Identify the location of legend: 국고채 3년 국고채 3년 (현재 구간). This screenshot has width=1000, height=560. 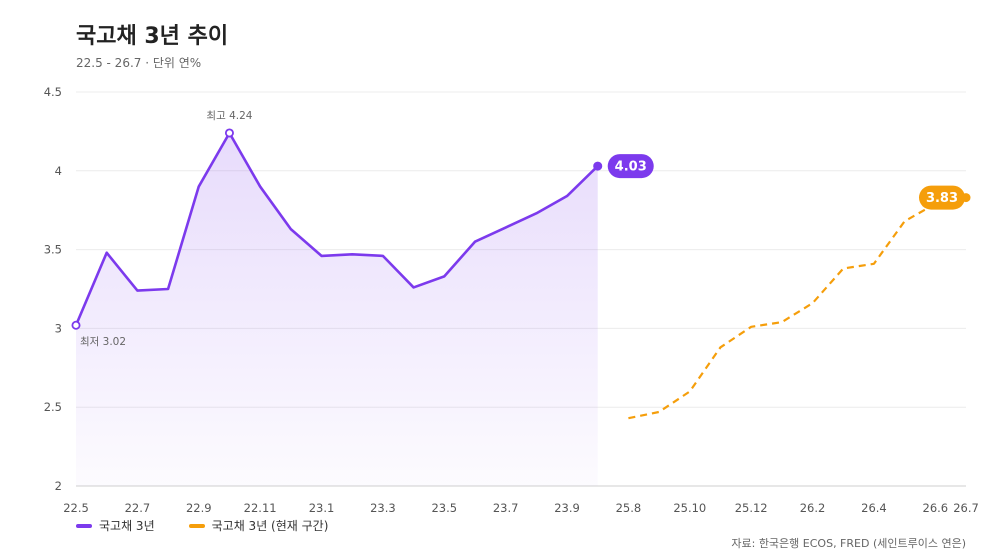
(202, 525).